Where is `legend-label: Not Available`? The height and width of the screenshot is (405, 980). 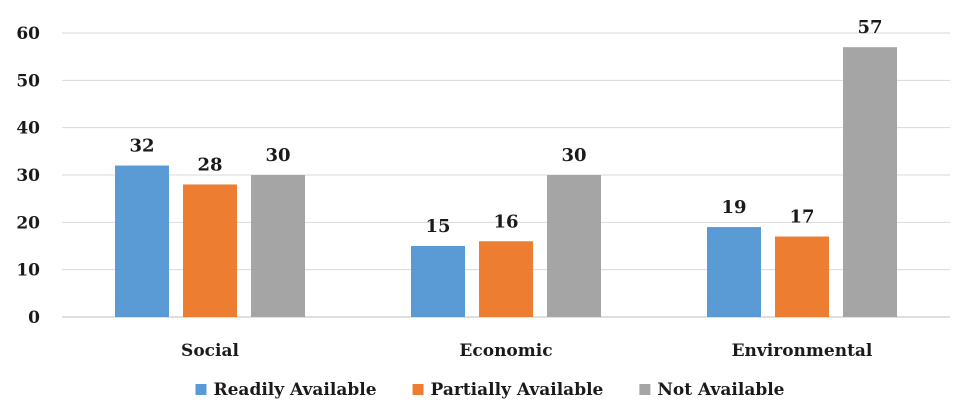 legend-label: Not Available is located at coordinates (720, 390).